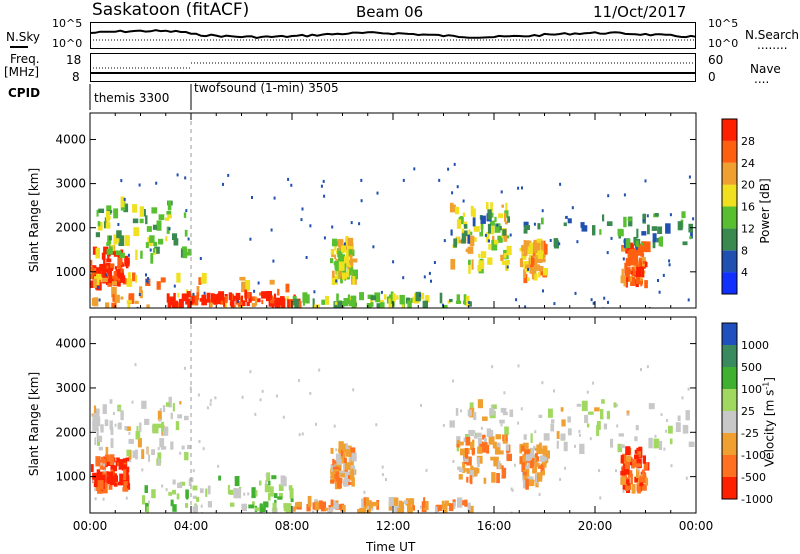  What do you see at coordinates (748, 141) in the screenshot?
I see `power-colorbar-tick: 28` at bounding box center [748, 141].